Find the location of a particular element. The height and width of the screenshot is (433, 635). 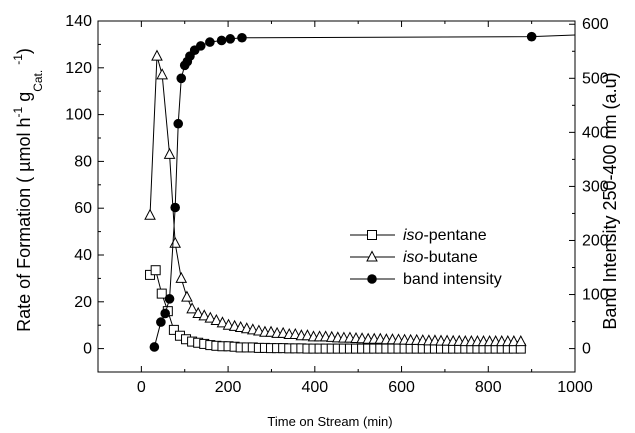

y-tick-label: 60 is located at coordinates (83, 208).